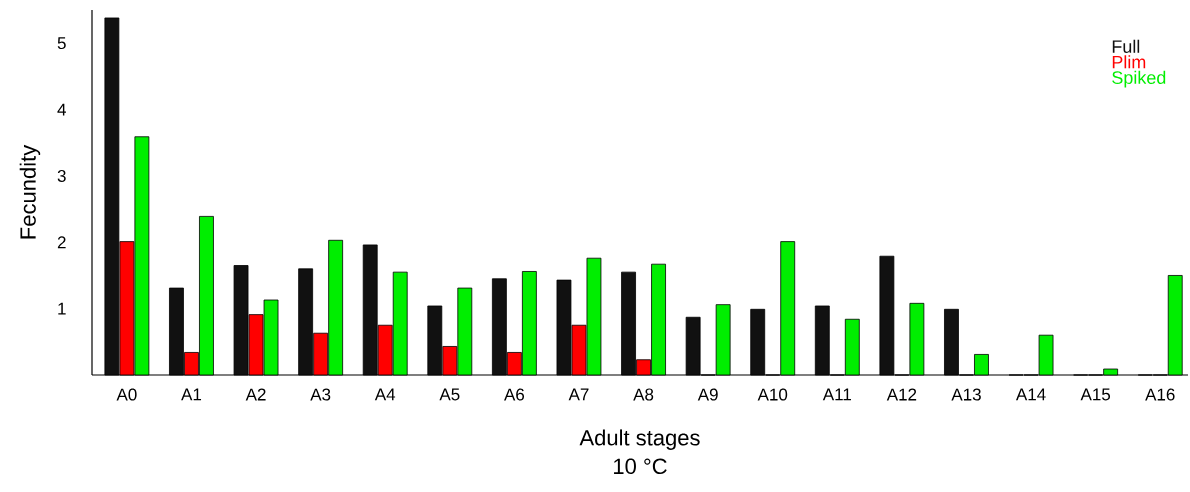  What do you see at coordinates (772, 394) in the screenshot?
I see `x-tick-label: A10` at bounding box center [772, 394].